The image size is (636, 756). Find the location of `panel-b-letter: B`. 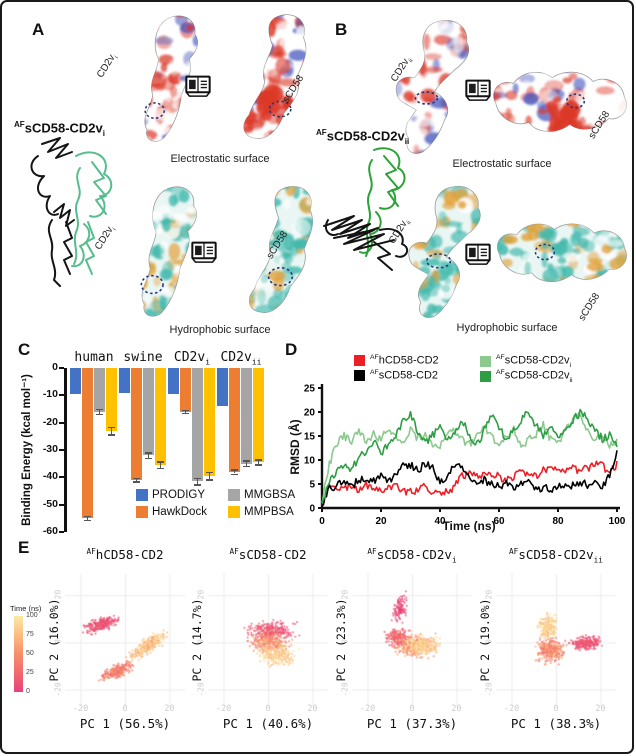

panel-b-letter: B is located at coordinates (341, 29).